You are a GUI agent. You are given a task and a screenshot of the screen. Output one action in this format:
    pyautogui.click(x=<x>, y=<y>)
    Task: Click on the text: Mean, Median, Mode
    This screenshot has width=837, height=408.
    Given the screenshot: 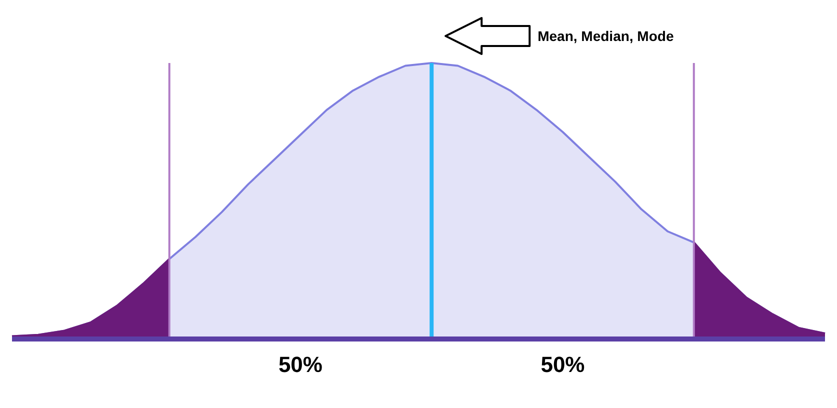 What is the action you would take?
    pyautogui.click(x=606, y=36)
    